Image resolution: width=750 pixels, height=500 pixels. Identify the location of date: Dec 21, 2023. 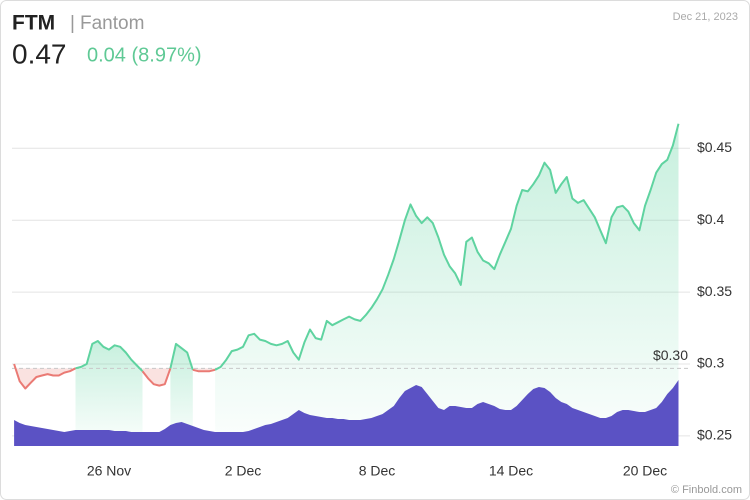
(705, 17).